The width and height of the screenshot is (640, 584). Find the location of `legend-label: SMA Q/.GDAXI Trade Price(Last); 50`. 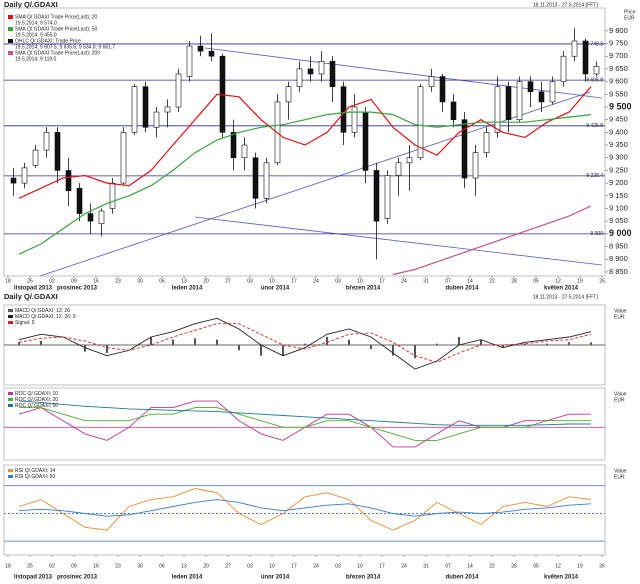

legend-label: SMA Q/.GDAXI Trade Price(Last); 50 is located at coordinates (56, 29).